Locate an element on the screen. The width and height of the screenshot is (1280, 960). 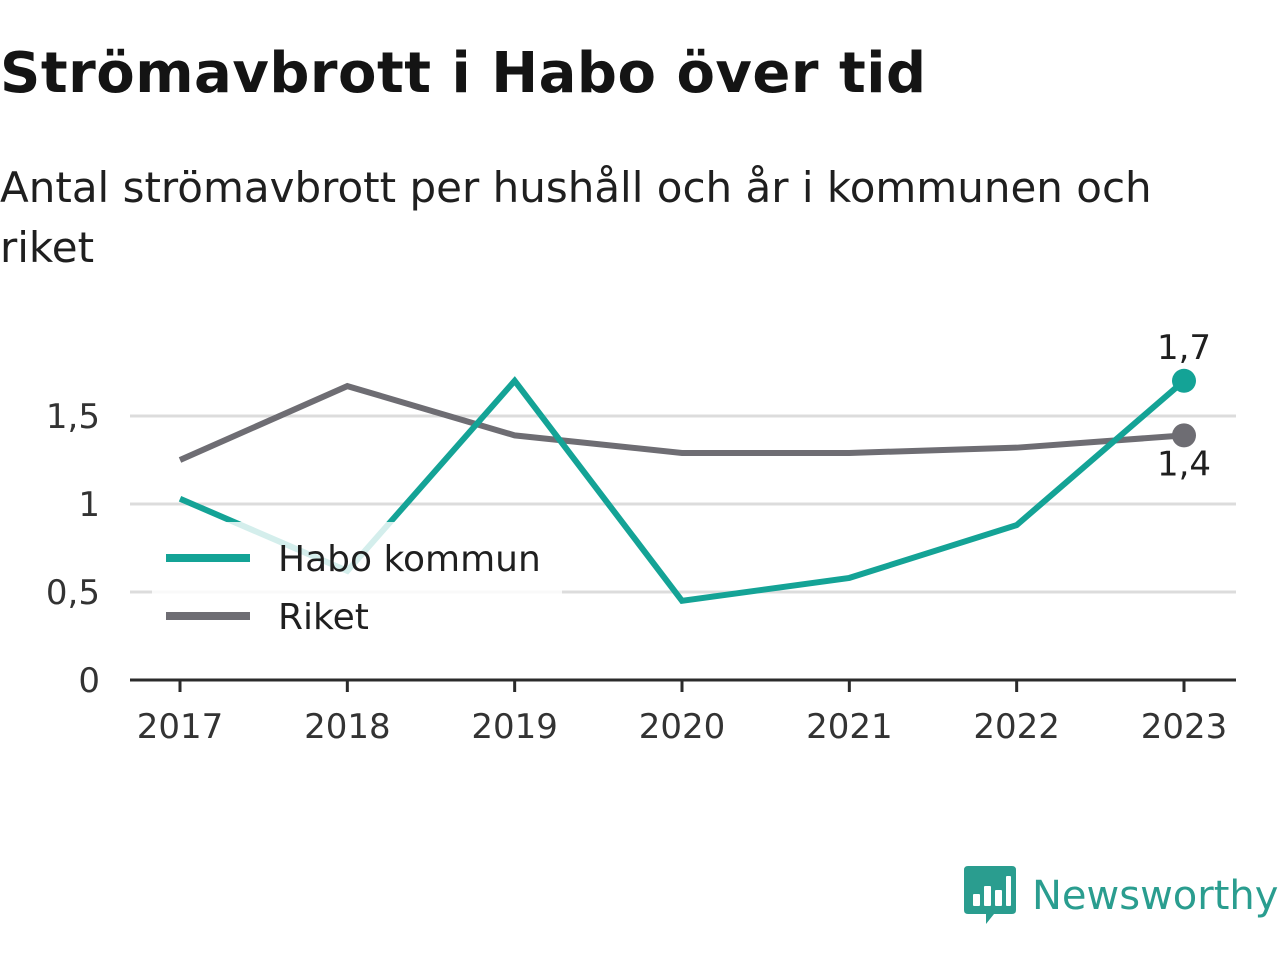
x-tick-label: 2021 is located at coordinates (849, 727).